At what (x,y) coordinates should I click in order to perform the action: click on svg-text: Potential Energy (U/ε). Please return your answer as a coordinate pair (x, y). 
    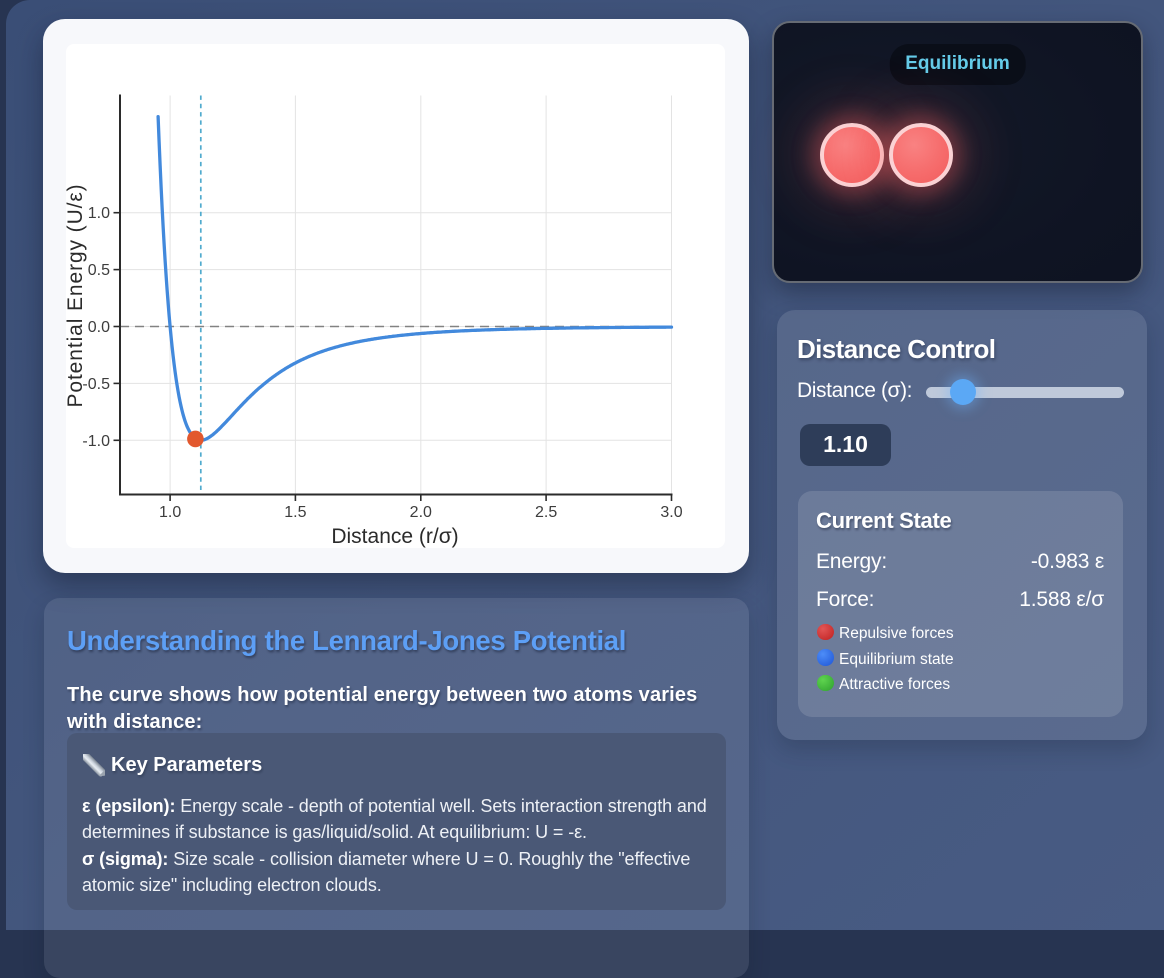
    Looking at the image, I should click on (76, 295).